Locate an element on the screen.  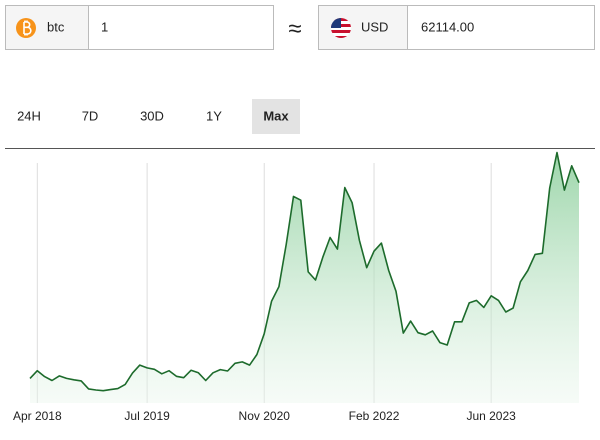
range-label: 7D is located at coordinates (90, 115).